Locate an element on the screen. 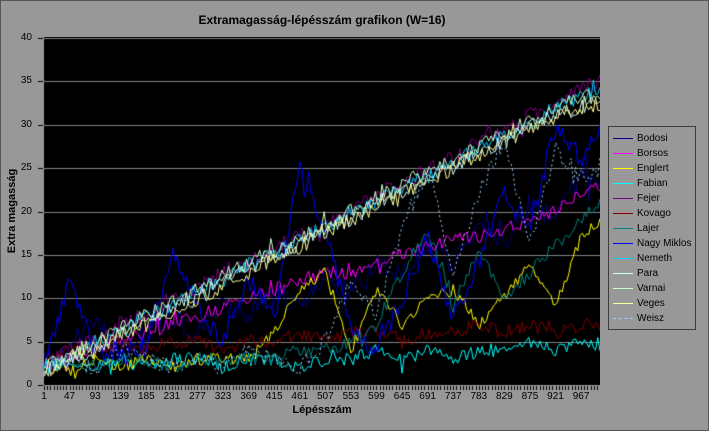 This screenshot has height=431, width=709. legend-item: Nemeth is located at coordinates (652, 258).